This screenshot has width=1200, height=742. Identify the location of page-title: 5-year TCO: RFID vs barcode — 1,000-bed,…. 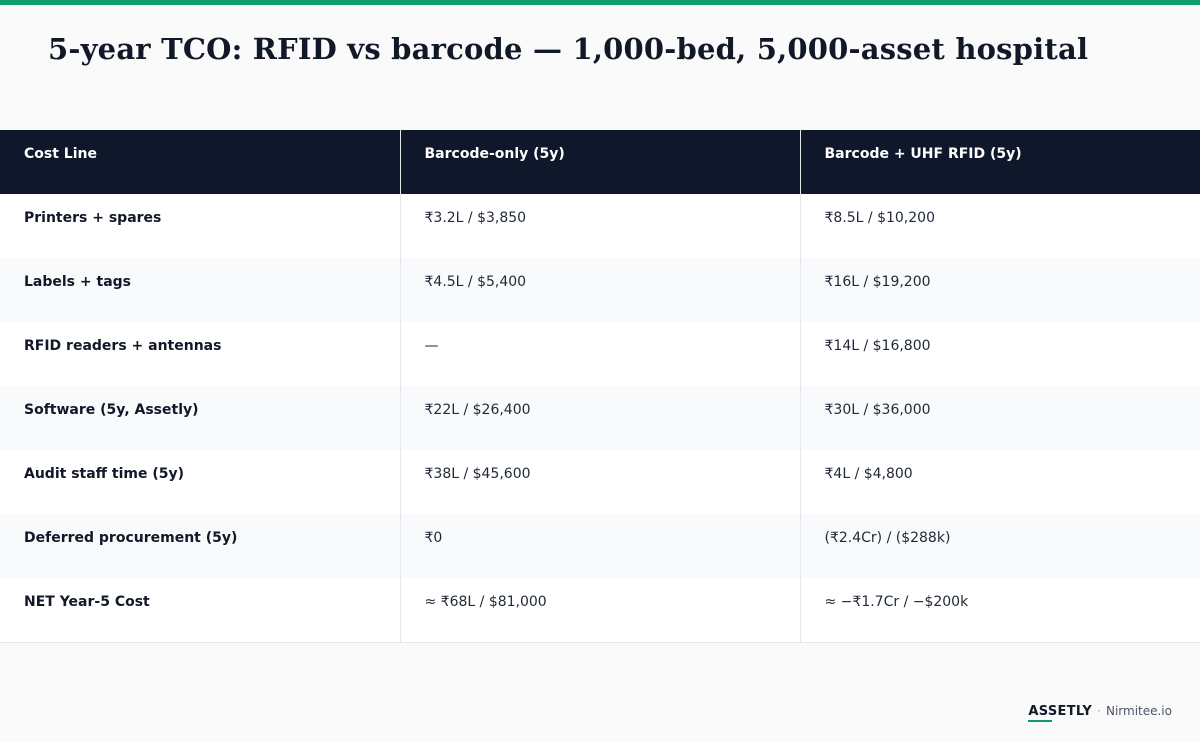
(568, 49).